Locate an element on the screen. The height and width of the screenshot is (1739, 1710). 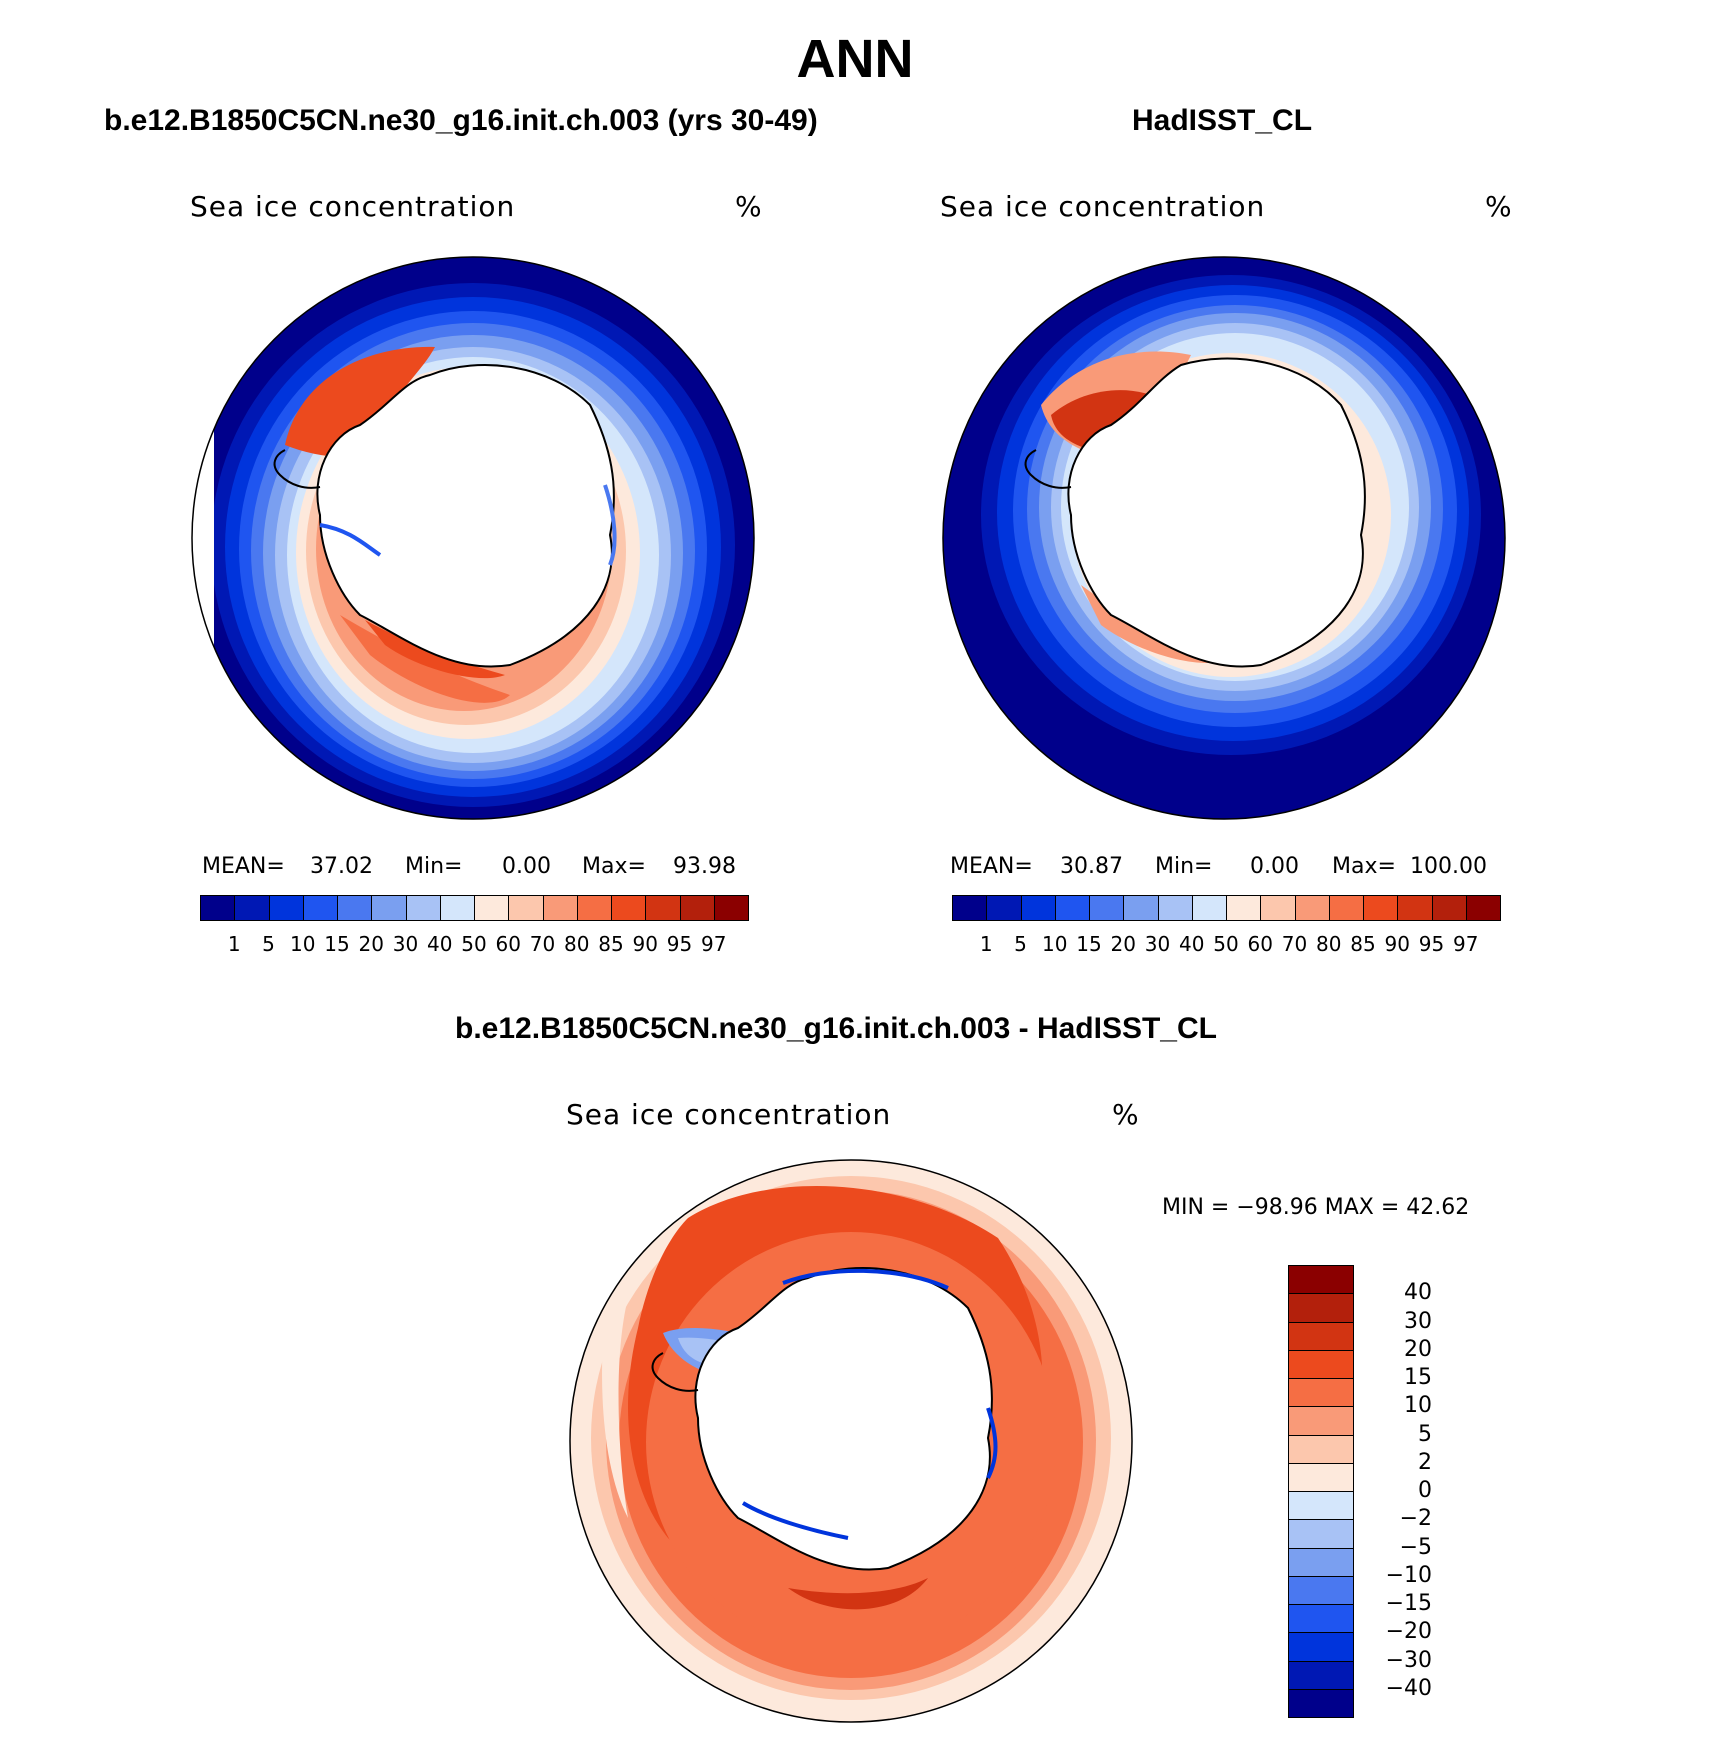
left-colorbar-tick-label: 10 is located at coordinates (303, 944).